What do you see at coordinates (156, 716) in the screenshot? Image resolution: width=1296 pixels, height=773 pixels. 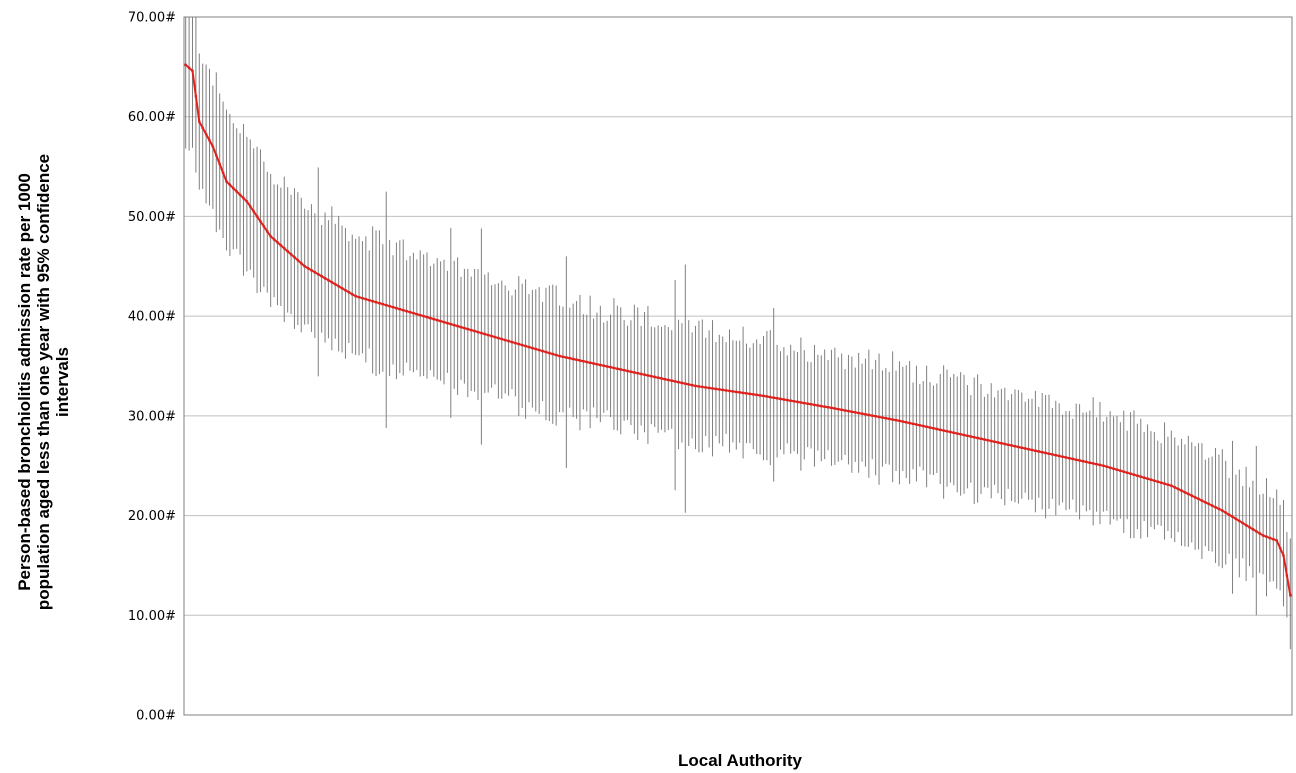 I see `y-tick-label: 0.00#` at bounding box center [156, 716].